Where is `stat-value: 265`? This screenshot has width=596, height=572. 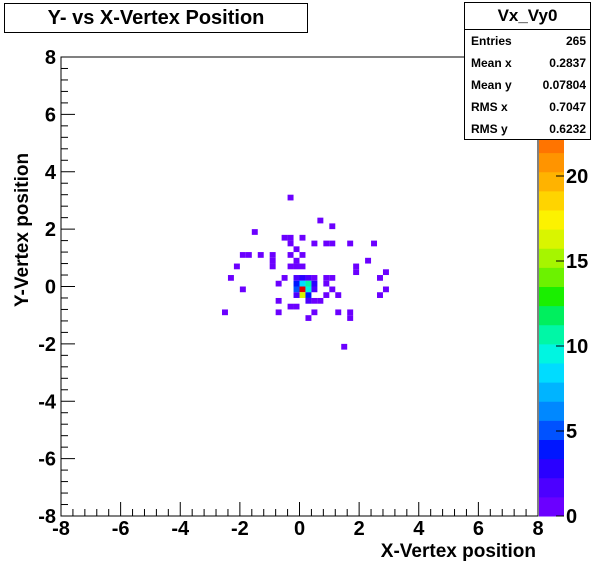 stat-value: 265 is located at coordinates (575, 41).